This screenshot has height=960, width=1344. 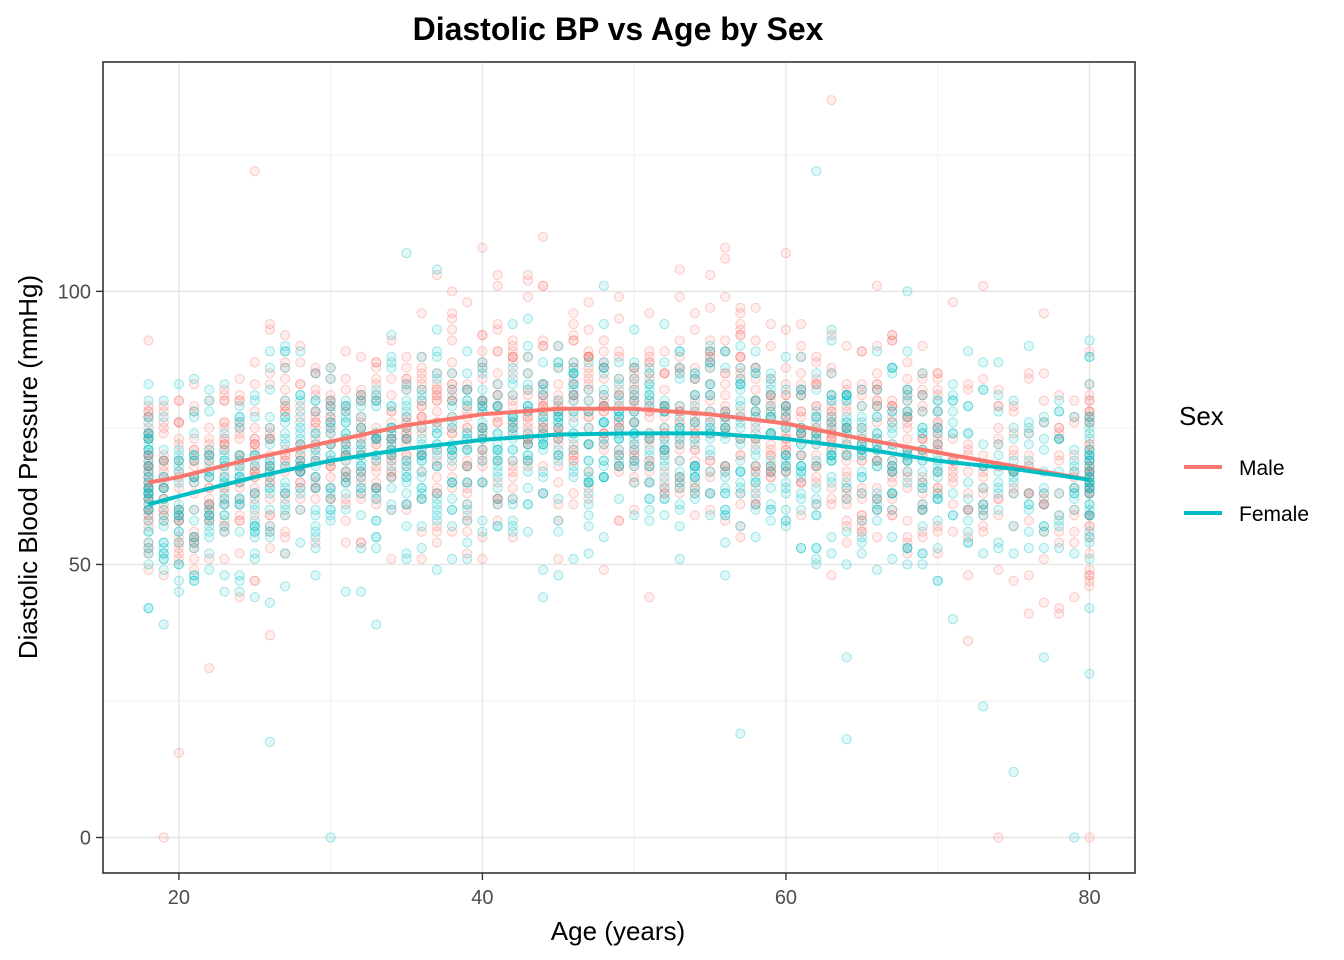 What do you see at coordinates (983, 706) in the screenshot?
I see `point-female-outlier` at bounding box center [983, 706].